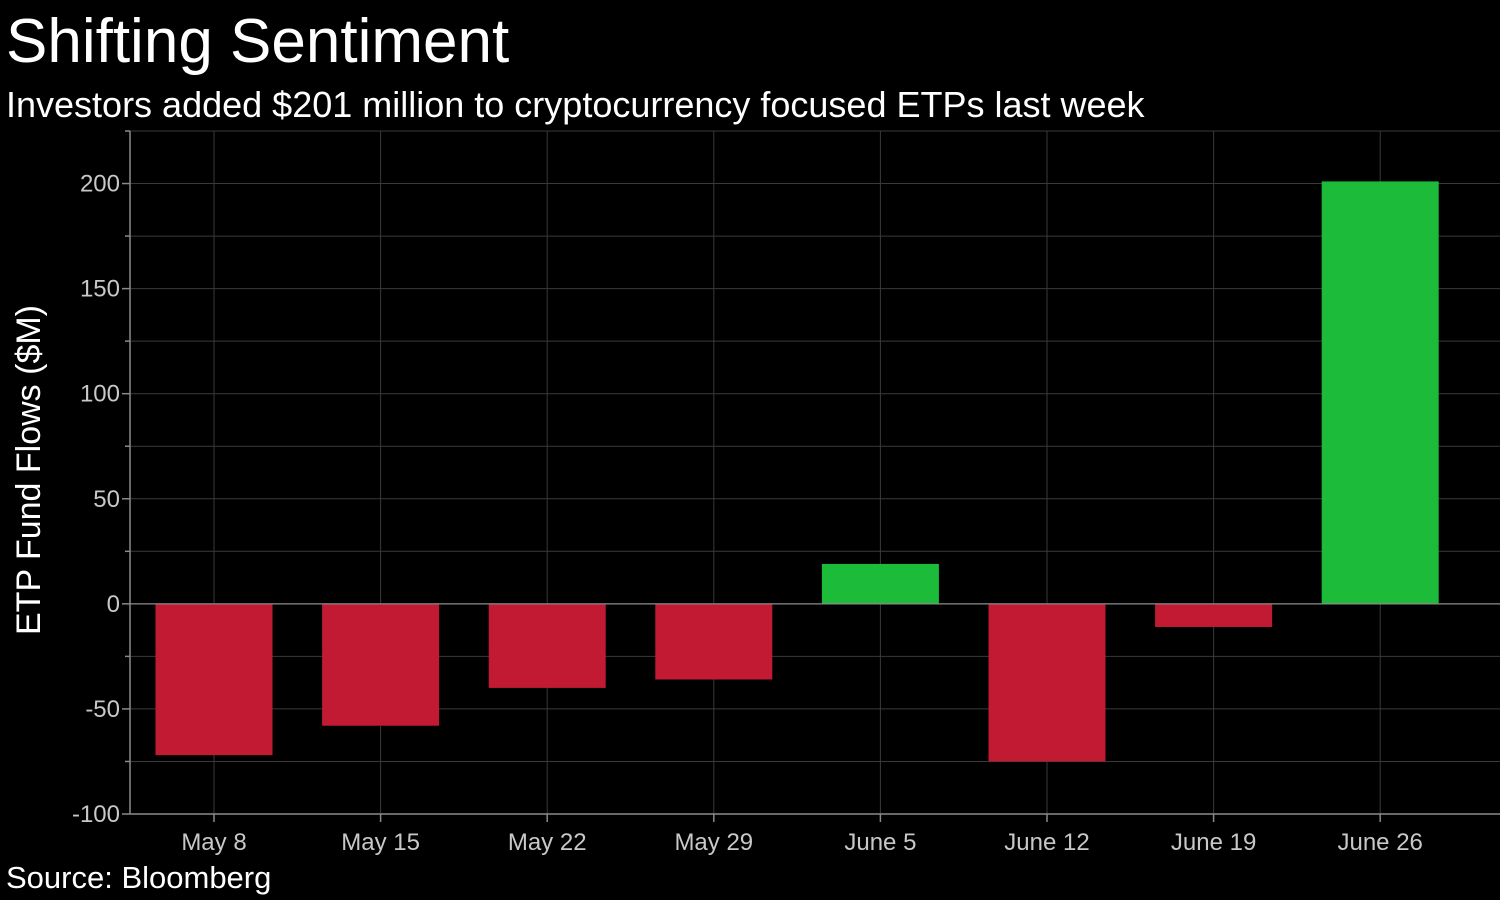 This screenshot has width=1500, height=900. I want to click on y-tick-label: 50, so click(106, 499).